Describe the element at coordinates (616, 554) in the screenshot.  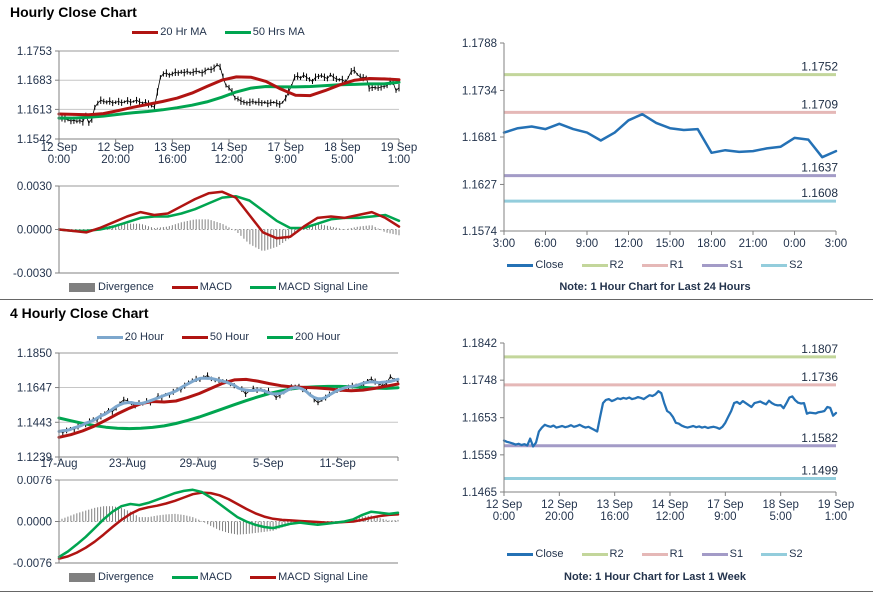
I see `legend-label: R2` at that location.